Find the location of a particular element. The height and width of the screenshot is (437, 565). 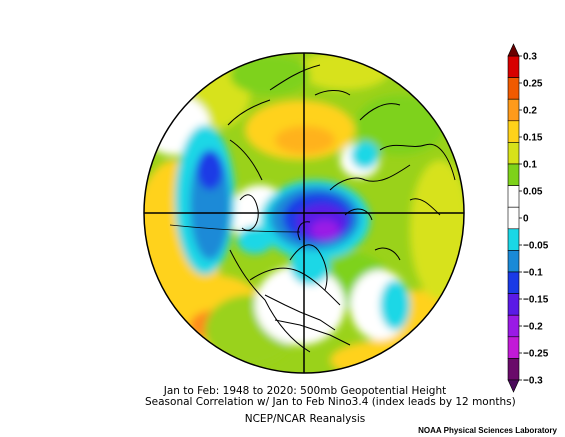

colorbar-tick-label: −0.1 is located at coordinates (533, 273).